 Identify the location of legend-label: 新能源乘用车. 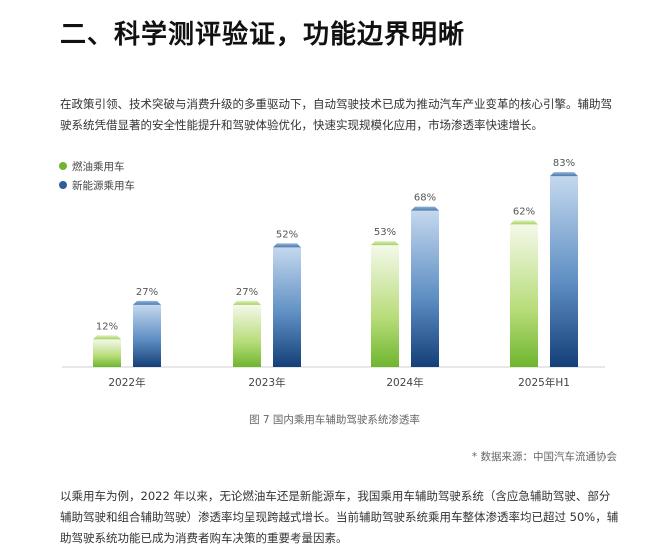
(103, 185).